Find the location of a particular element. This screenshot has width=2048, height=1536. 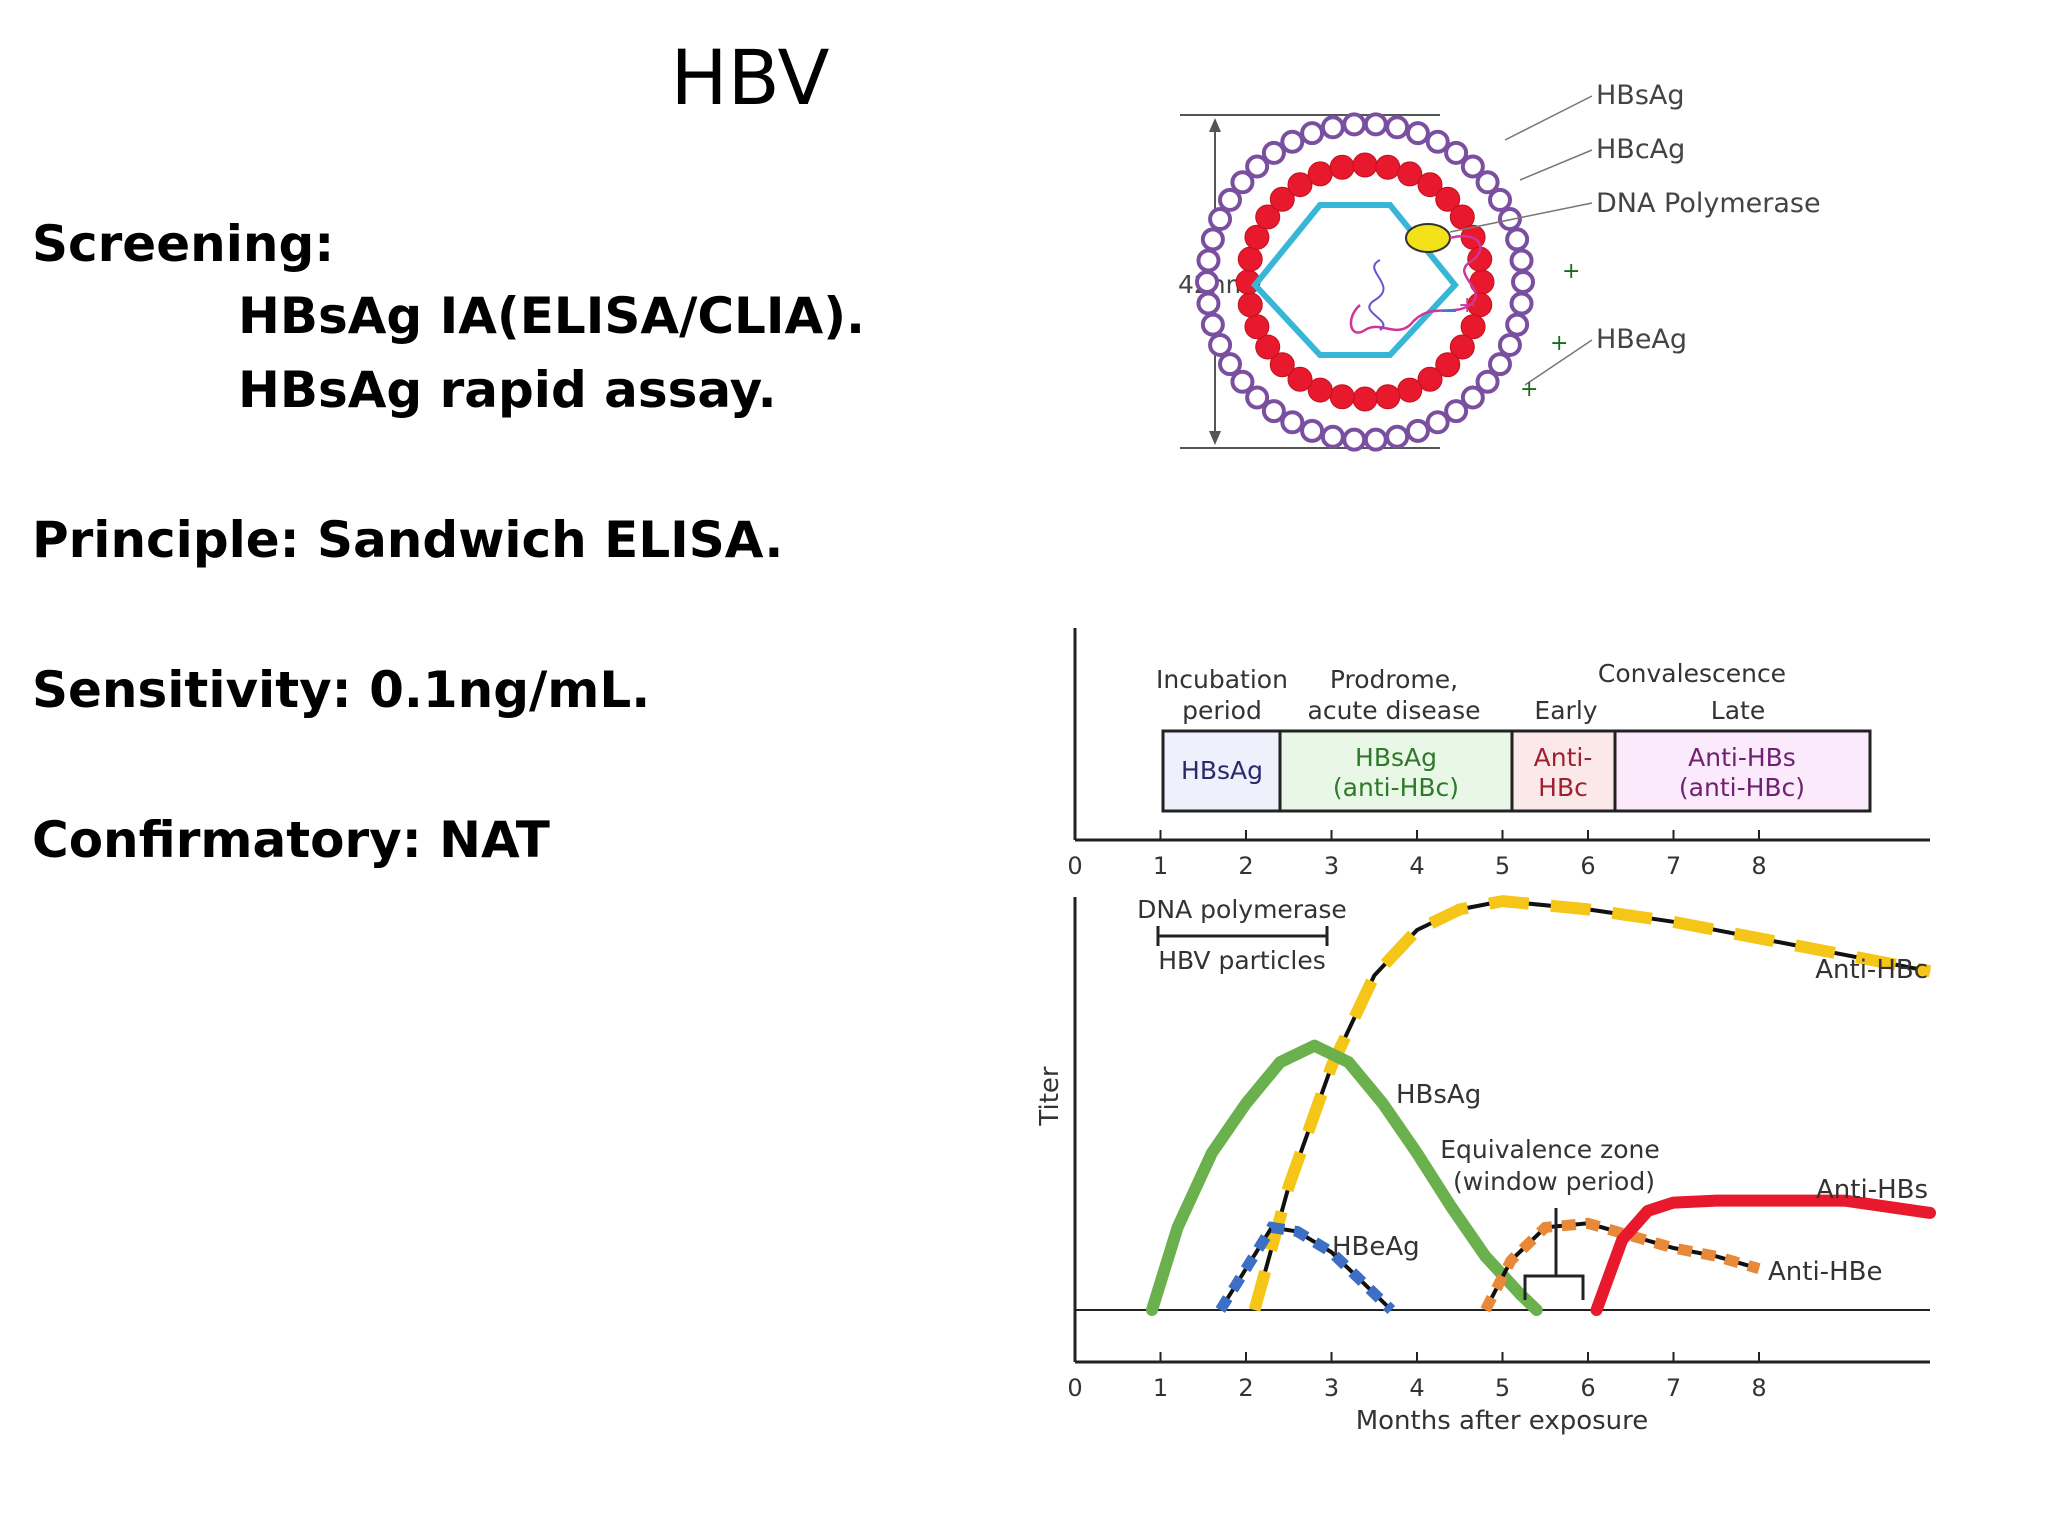

screening-item: HBsAg rapid assay. is located at coordinates (507, 390).